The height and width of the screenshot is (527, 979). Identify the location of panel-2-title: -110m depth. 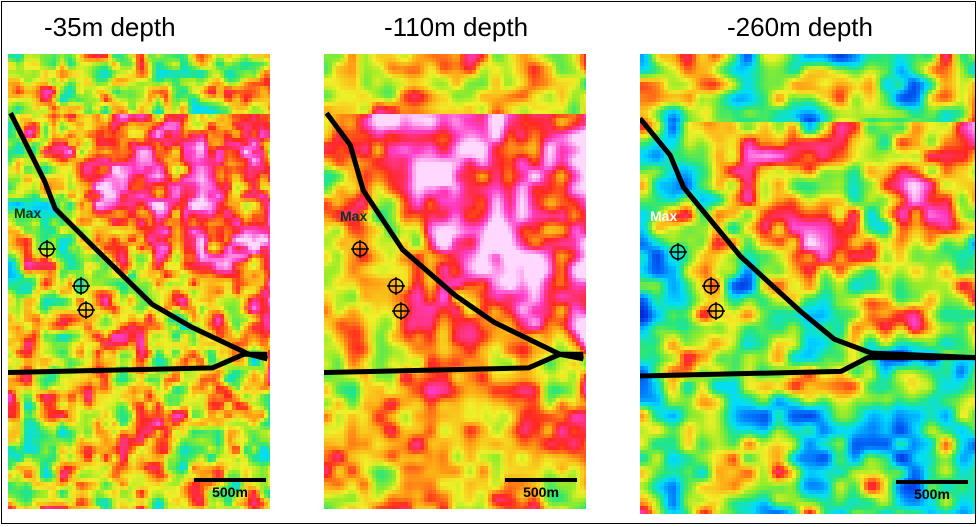
(456, 27).